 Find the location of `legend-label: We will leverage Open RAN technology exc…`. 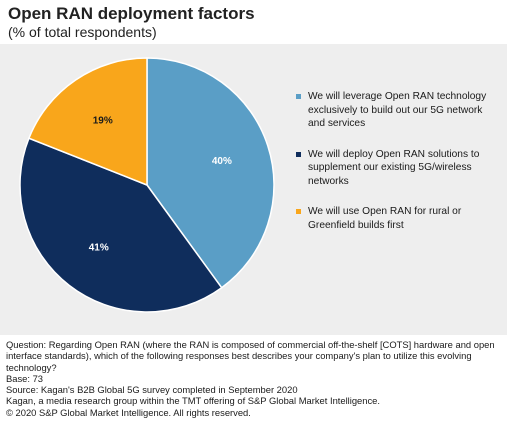

legend-label: We will leverage Open RAN technology exc… is located at coordinates (397, 110).